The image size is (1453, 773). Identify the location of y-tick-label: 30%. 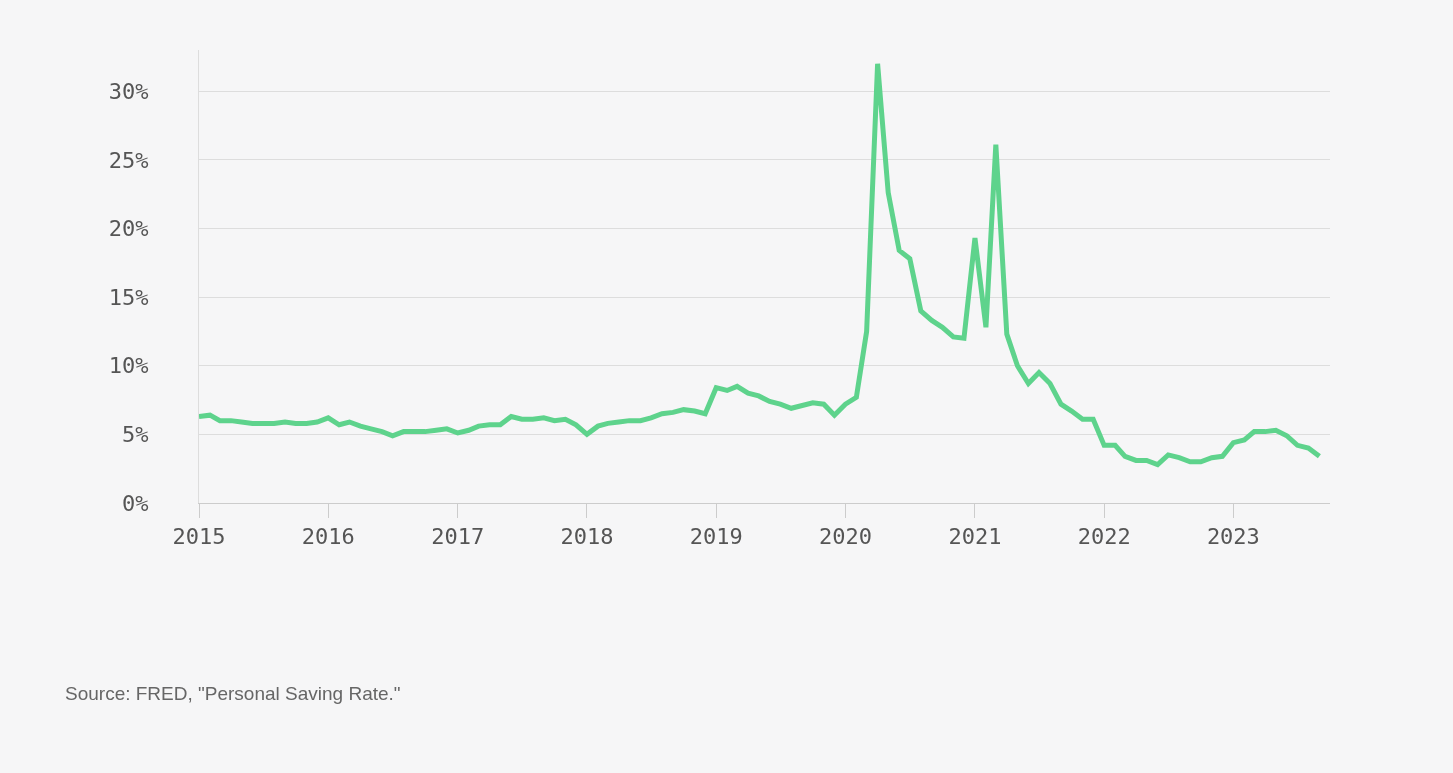
(128, 91).